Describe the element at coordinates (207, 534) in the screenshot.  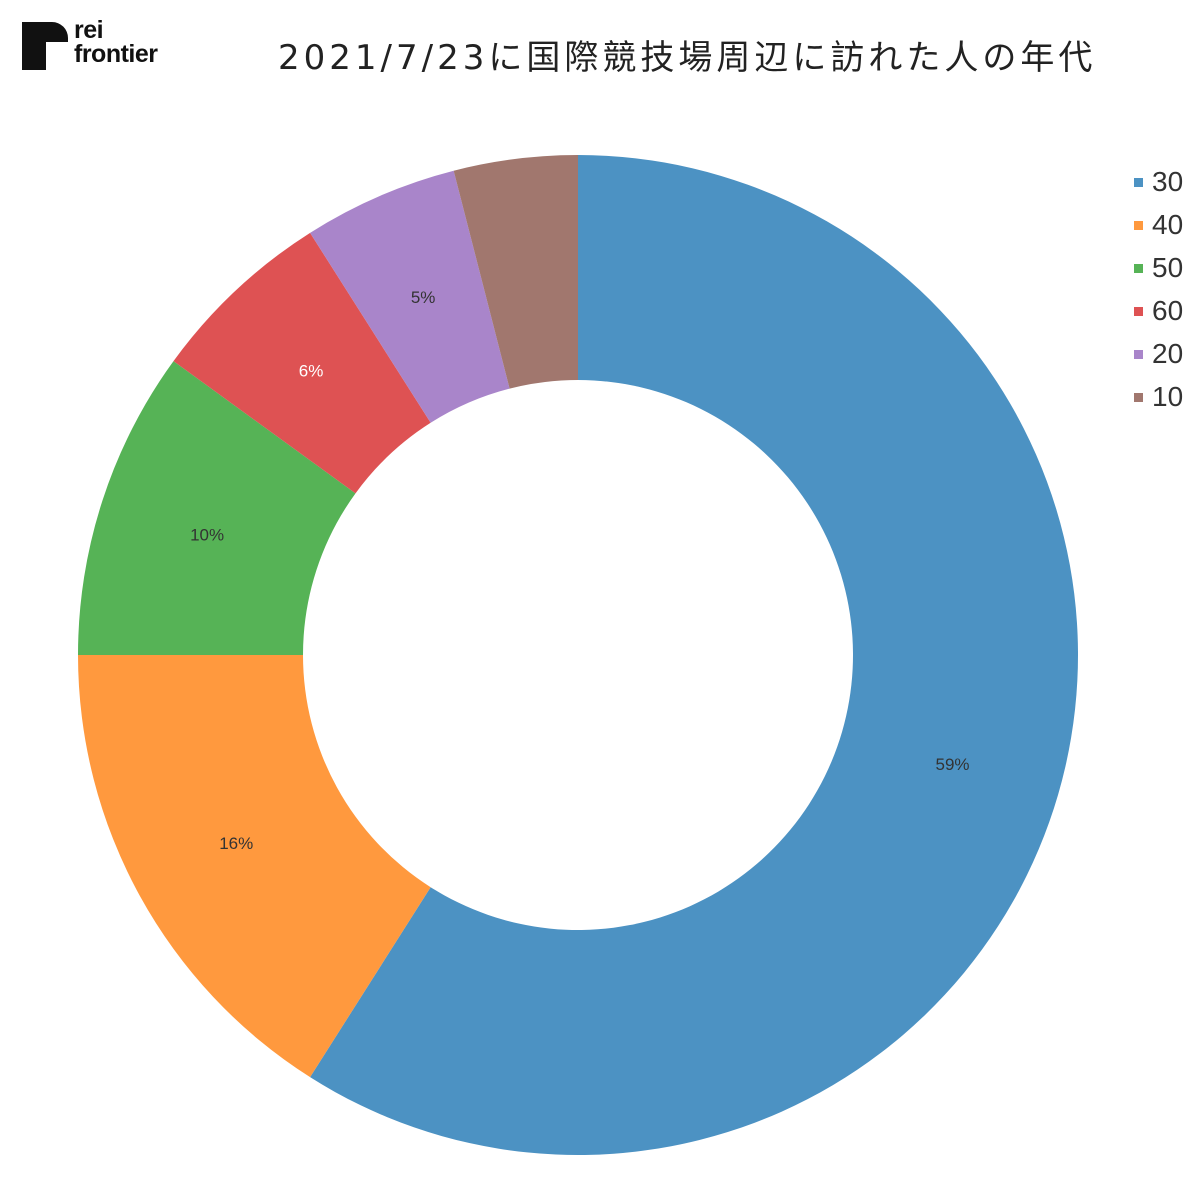
I see `data-label-50: 10%` at that location.